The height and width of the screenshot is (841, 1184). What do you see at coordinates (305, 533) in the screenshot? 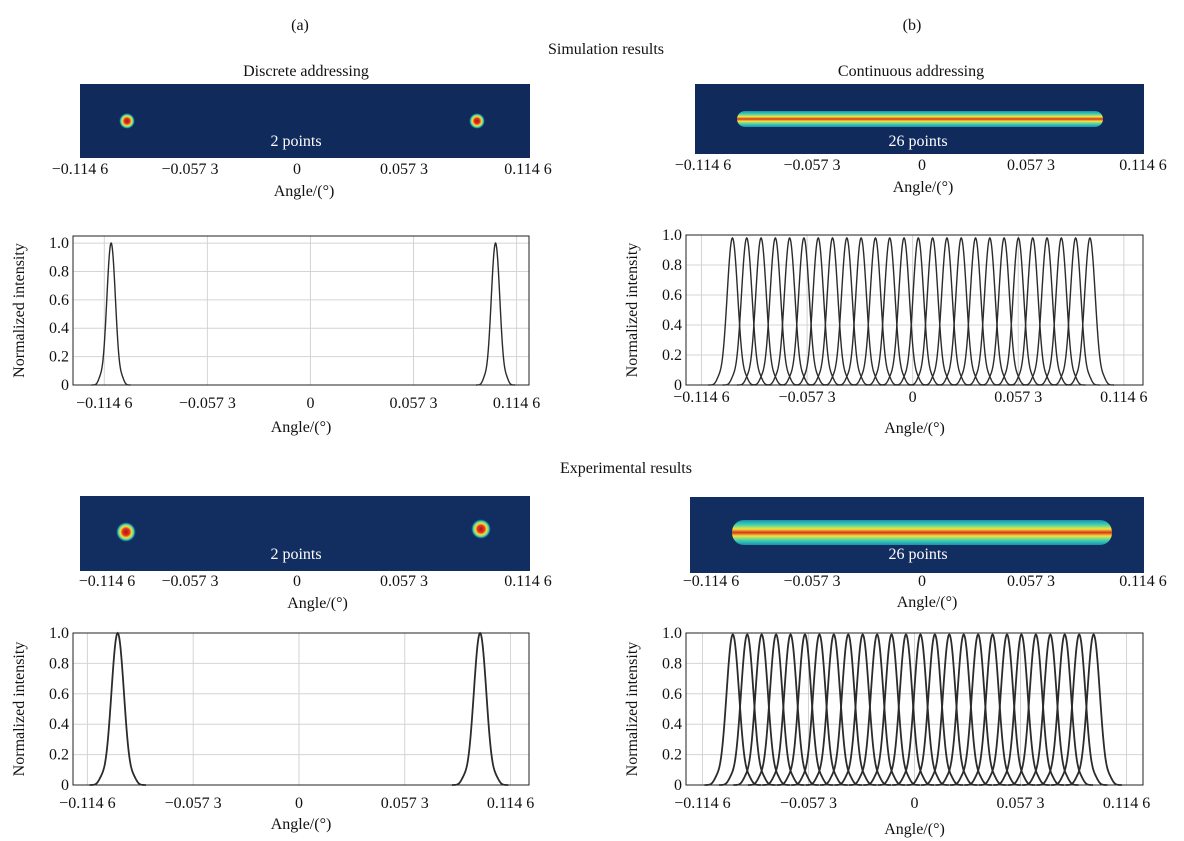
I see `beam-image-exp-discrete: 2 points` at bounding box center [305, 533].